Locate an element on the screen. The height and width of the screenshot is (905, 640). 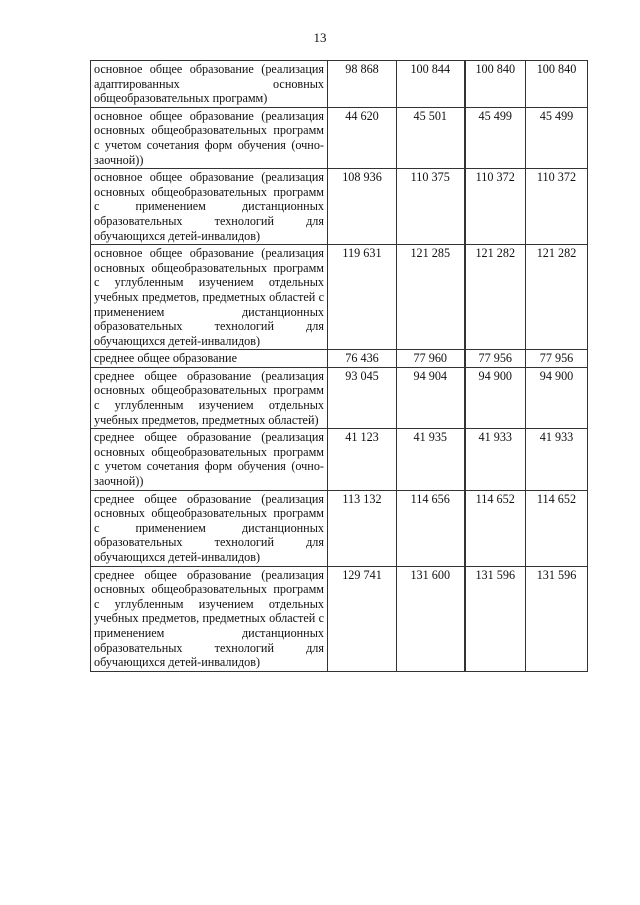
value-cell: 45 501 is located at coordinates (431, 138).